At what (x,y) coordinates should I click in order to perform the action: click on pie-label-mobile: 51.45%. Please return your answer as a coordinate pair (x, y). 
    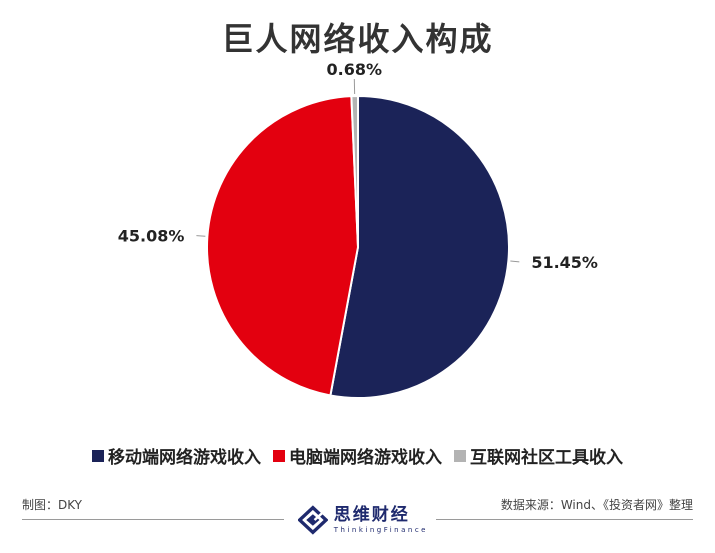
    Looking at the image, I should click on (564, 262).